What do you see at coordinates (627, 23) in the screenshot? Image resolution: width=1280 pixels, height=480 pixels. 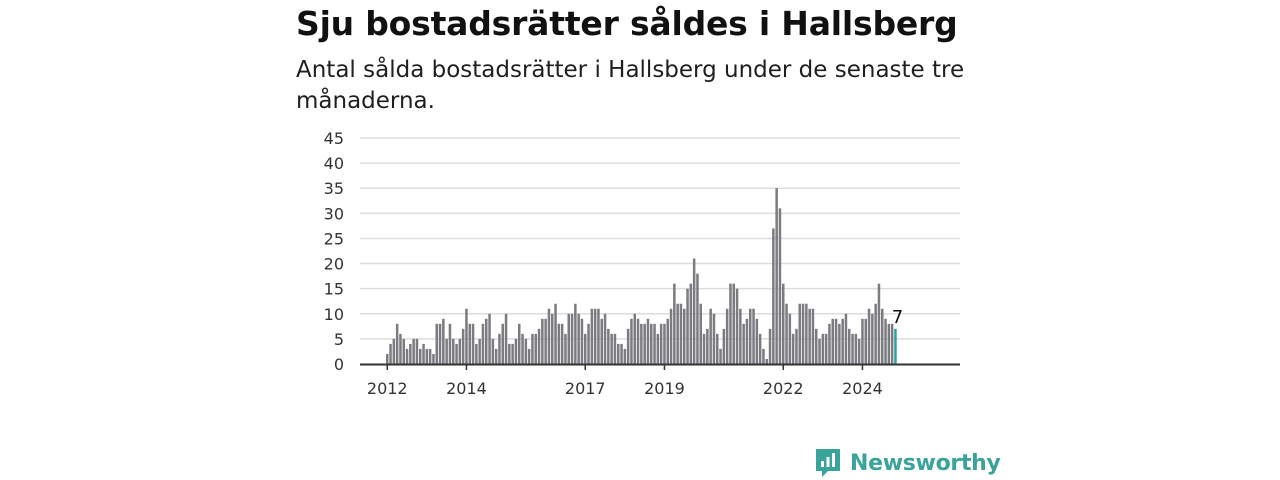 I see `chart-title: Sju bostadsrätter såldes i Hallsberg` at bounding box center [627, 23].